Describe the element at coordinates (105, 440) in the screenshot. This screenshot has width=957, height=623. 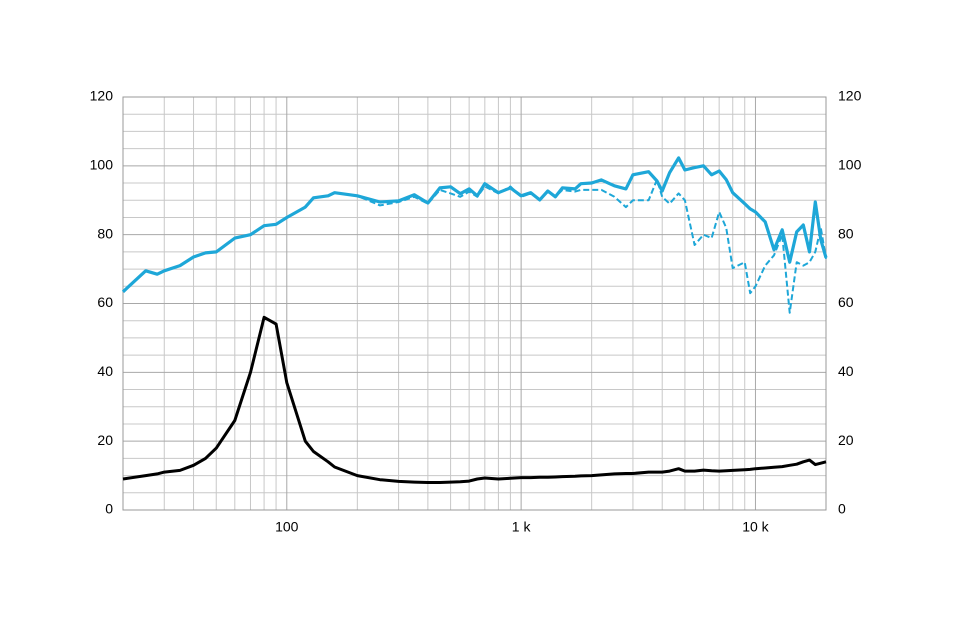
I see `y-tick-label: 20` at that location.